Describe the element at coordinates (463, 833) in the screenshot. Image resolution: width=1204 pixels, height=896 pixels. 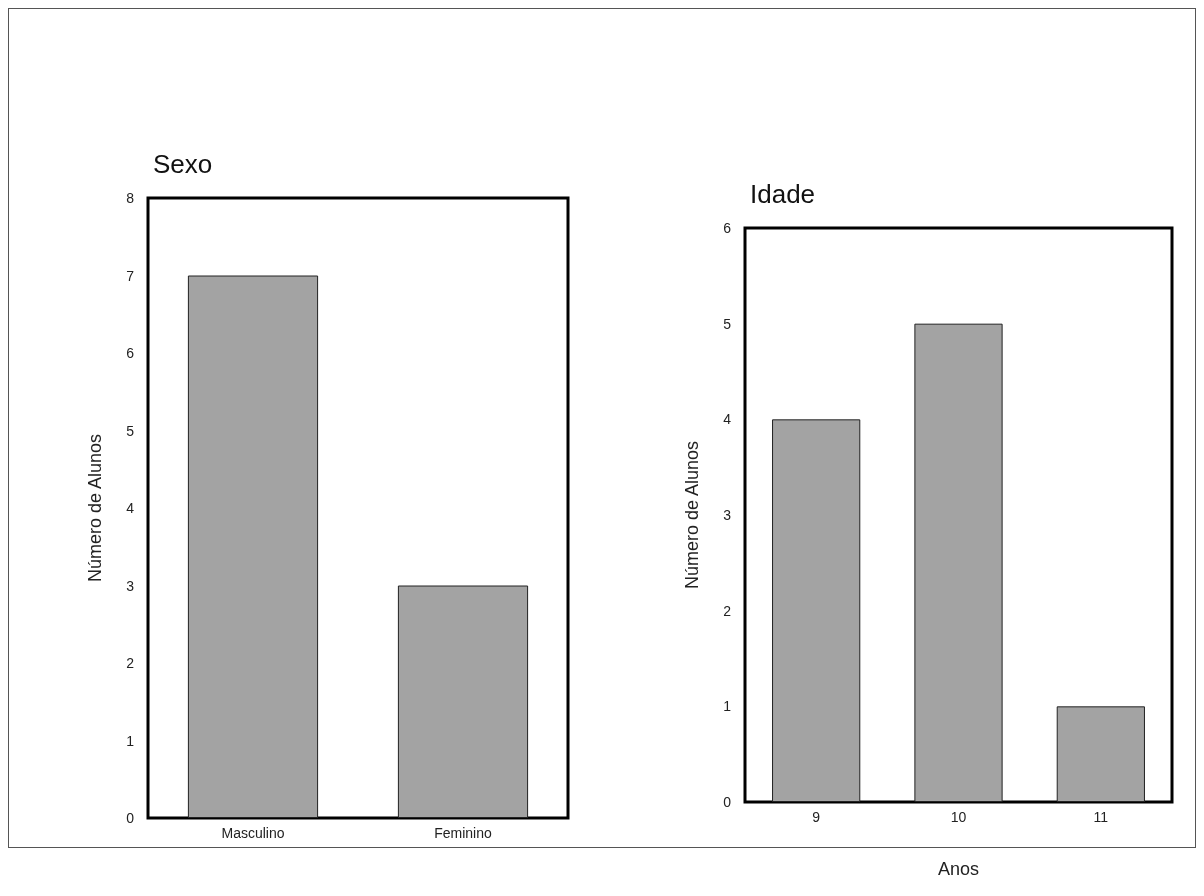
I see `x-tick-label: Feminino` at that location.